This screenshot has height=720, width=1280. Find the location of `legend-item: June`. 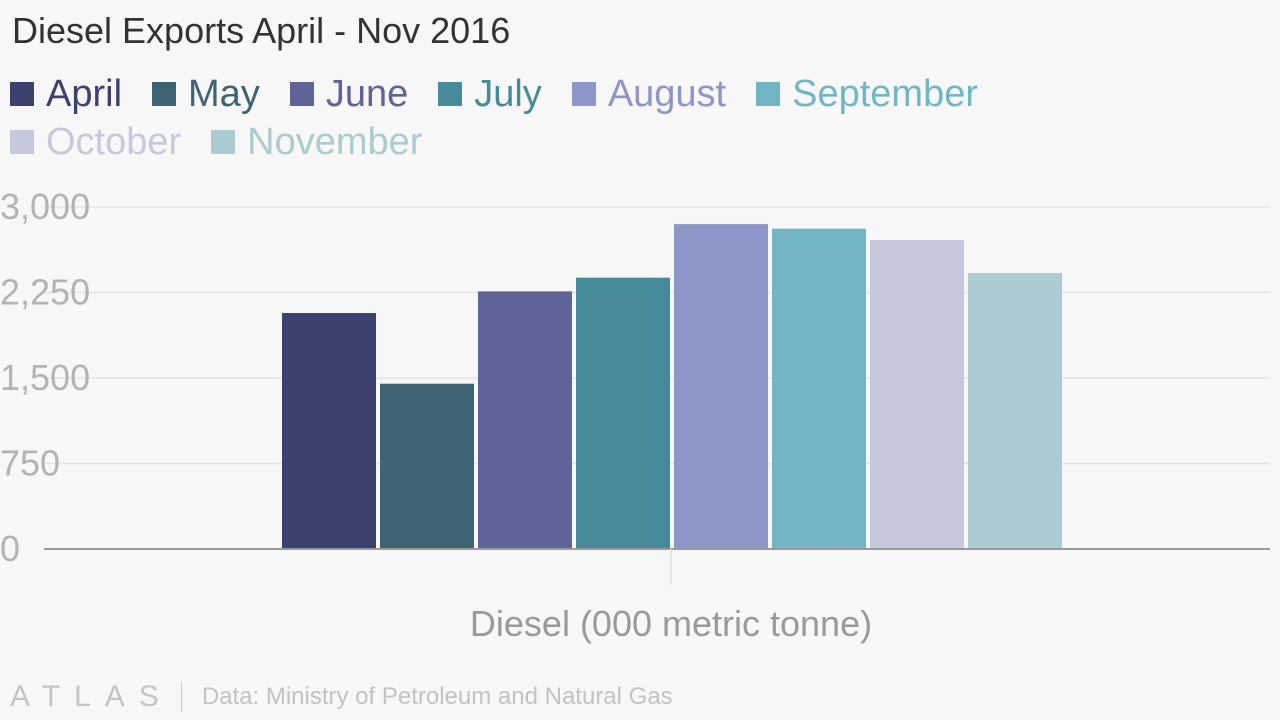

legend-item: June is located at coordinates (349, 94).